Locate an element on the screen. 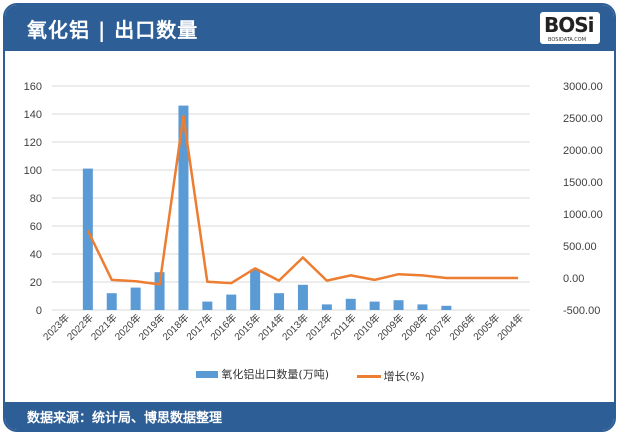  left-tick-label: 40 is located at coordinates (36, 255).